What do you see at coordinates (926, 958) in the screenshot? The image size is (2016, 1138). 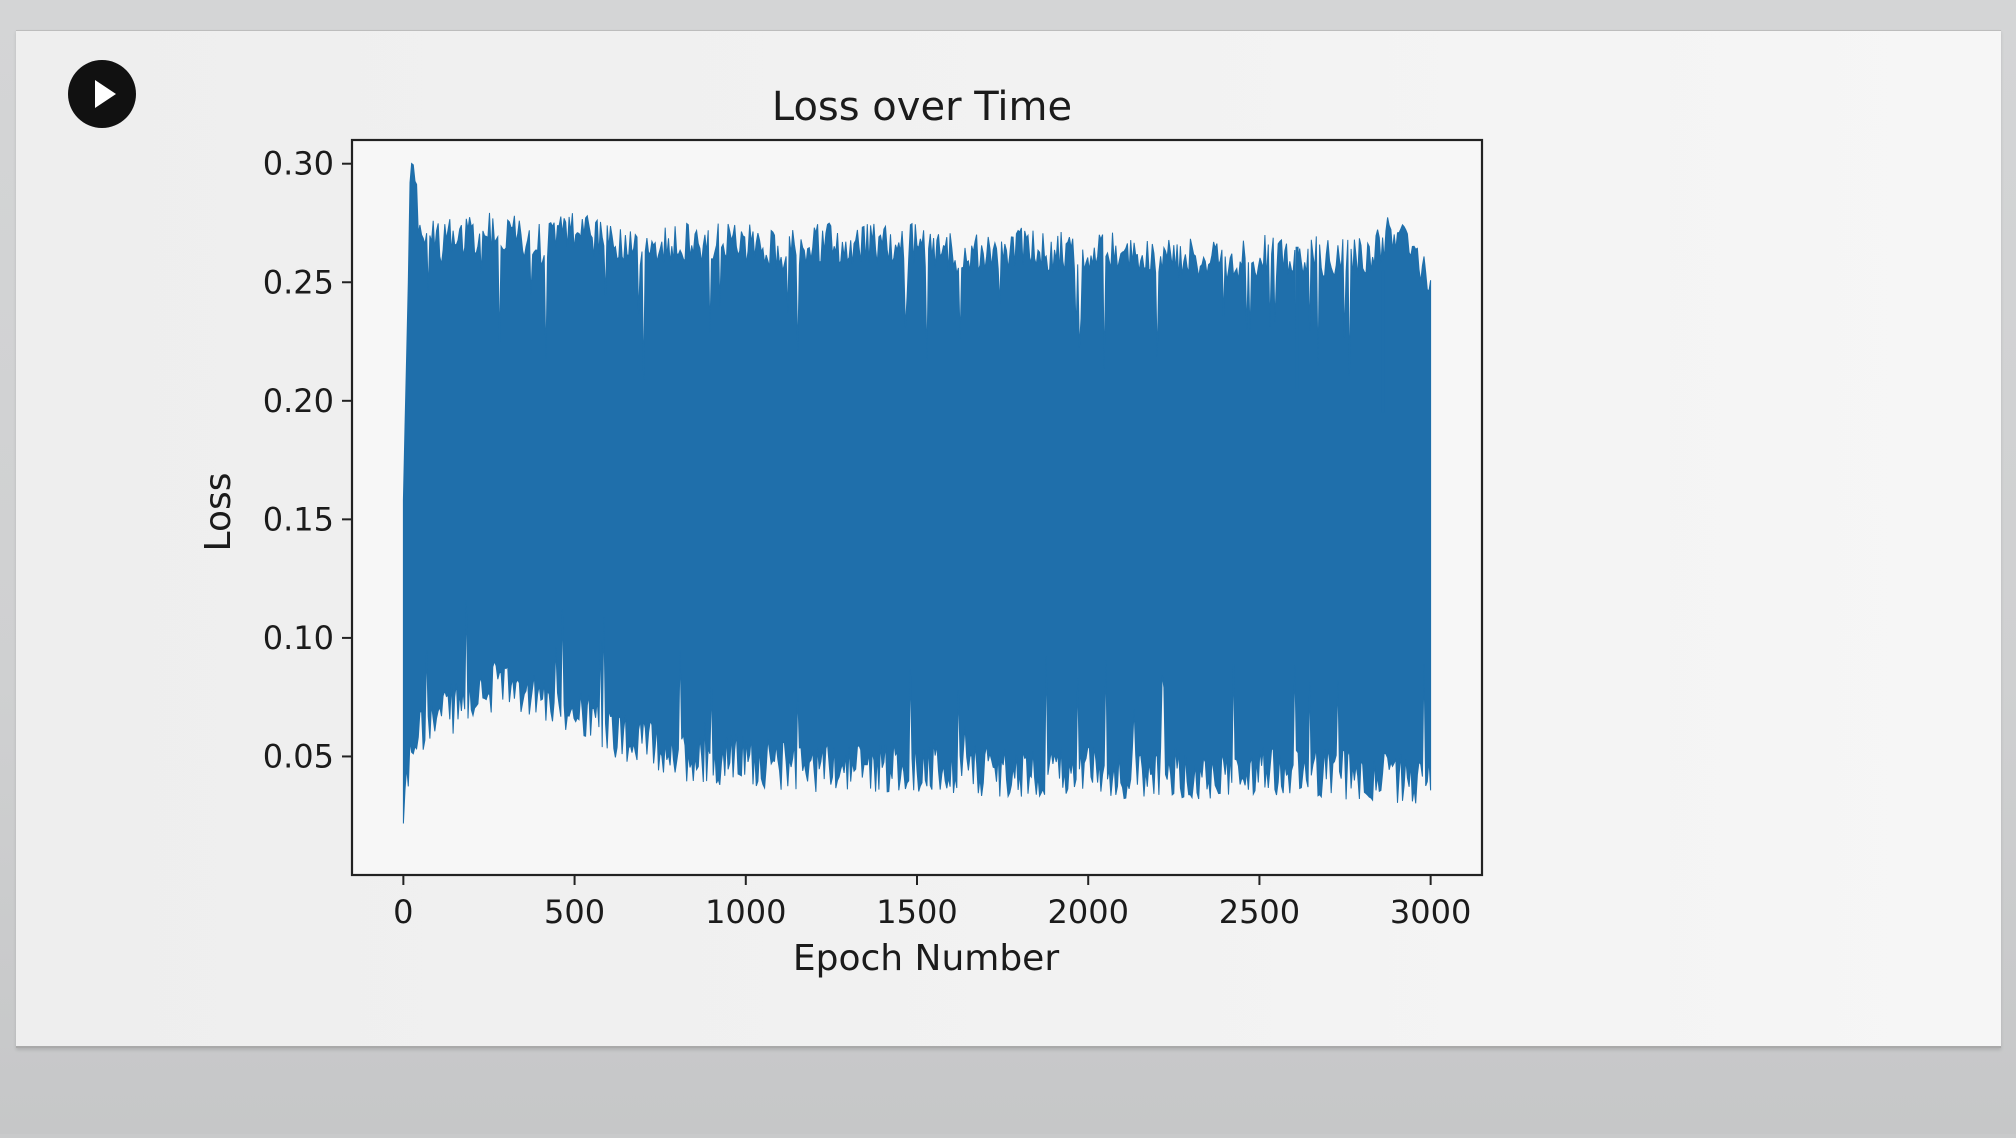 I see `x-axis-label: Epoch Number` at bounding box center [926, 958].